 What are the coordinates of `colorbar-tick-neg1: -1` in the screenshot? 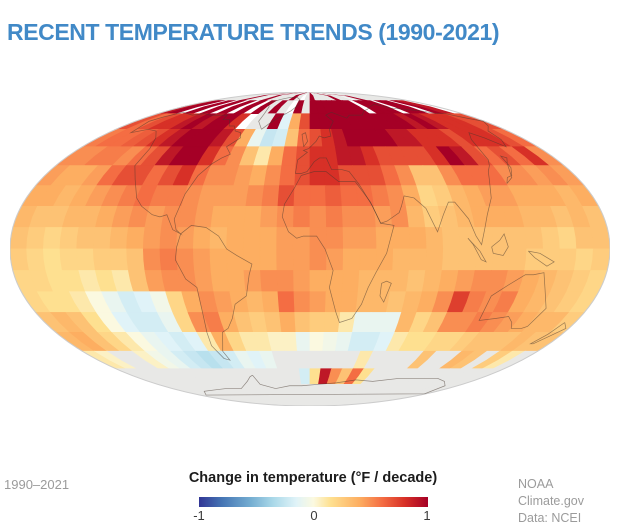 It's located at (199, 515).